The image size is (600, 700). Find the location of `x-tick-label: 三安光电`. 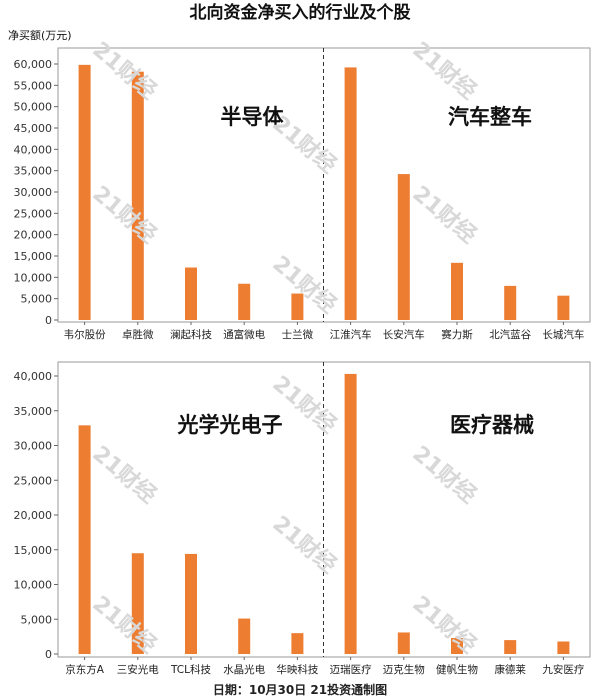

x-tick-label: 三安光电 is located at coordinates (138, 669).